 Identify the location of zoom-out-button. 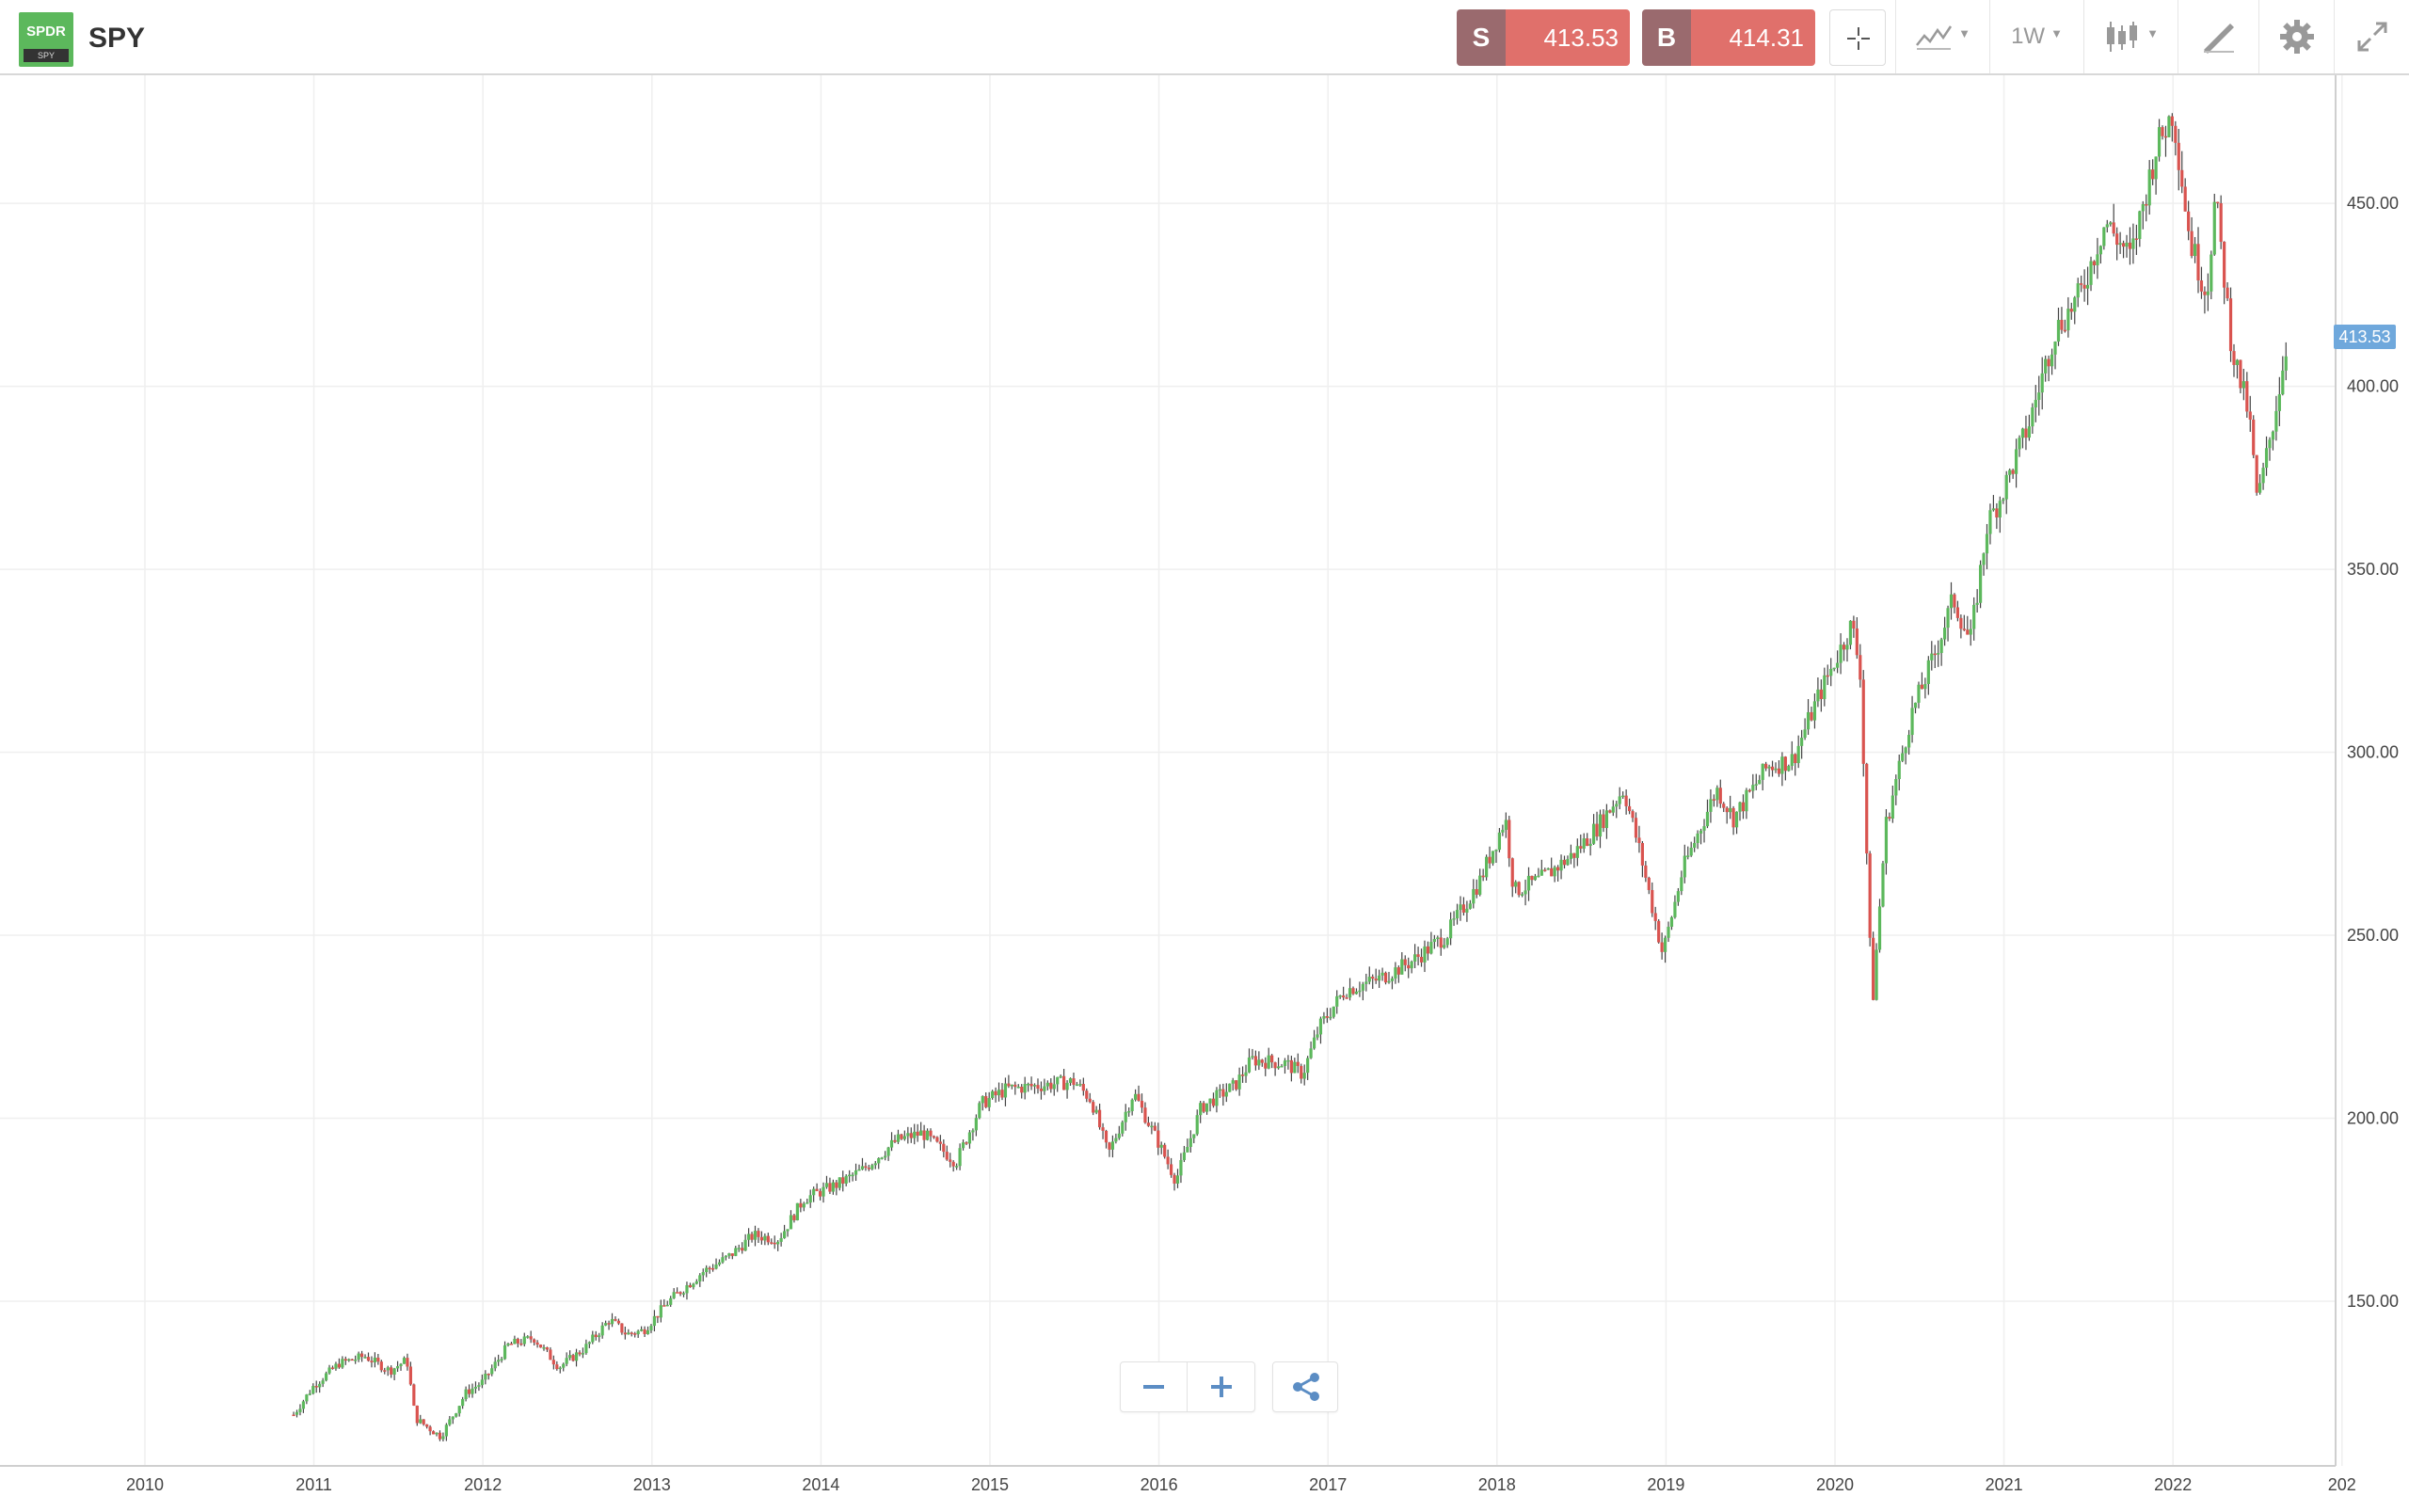
(1154, 1387).